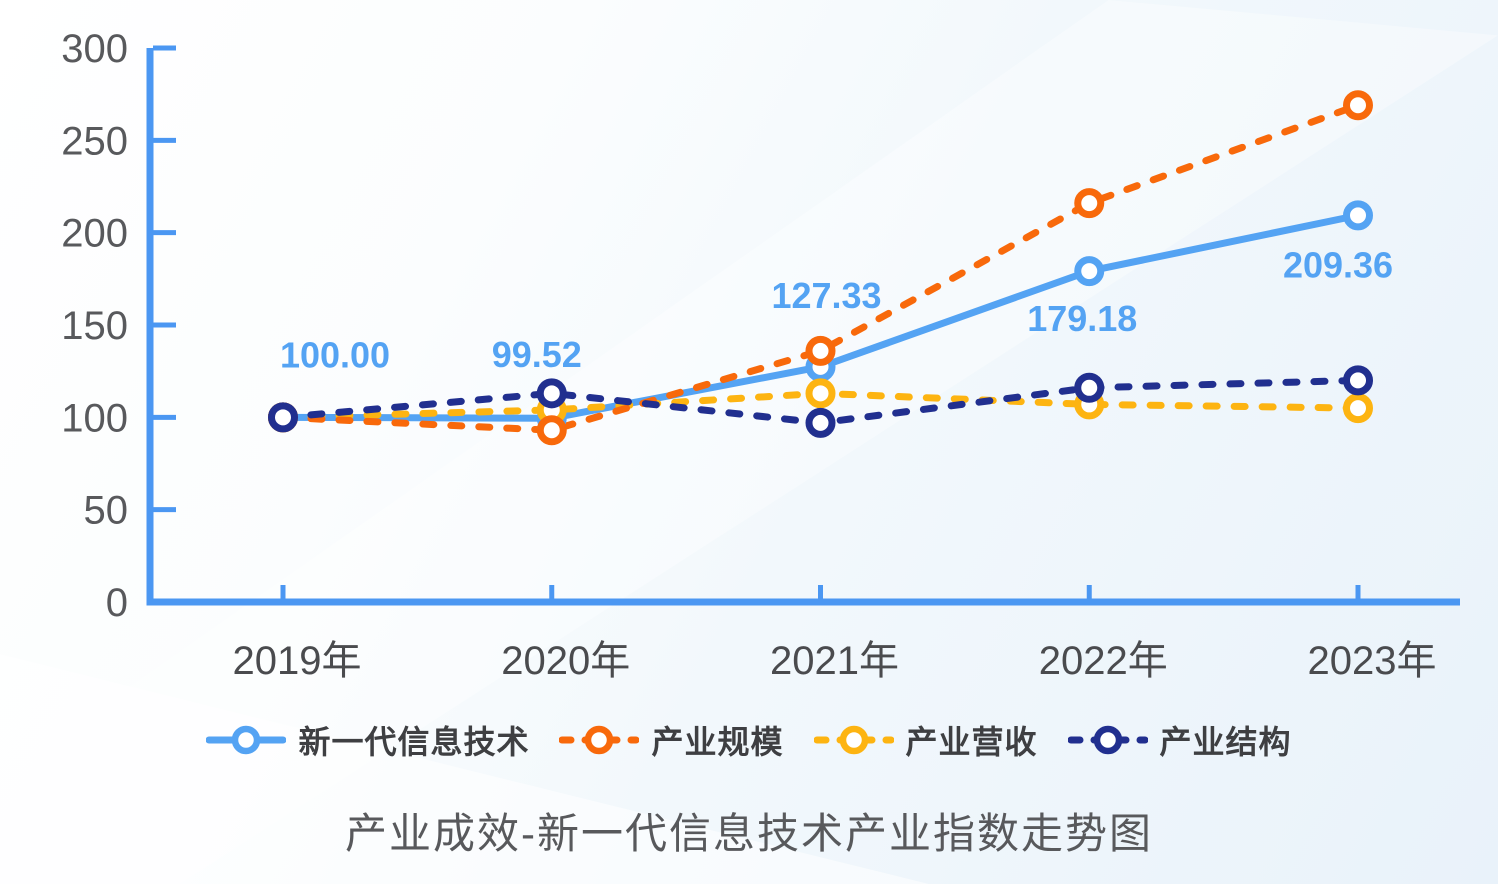 This screenshot has height=884, width=1498. Describe the element at coordinates (971, 742) in the screenshot. I see `legend-label: 产业营收` at that location.